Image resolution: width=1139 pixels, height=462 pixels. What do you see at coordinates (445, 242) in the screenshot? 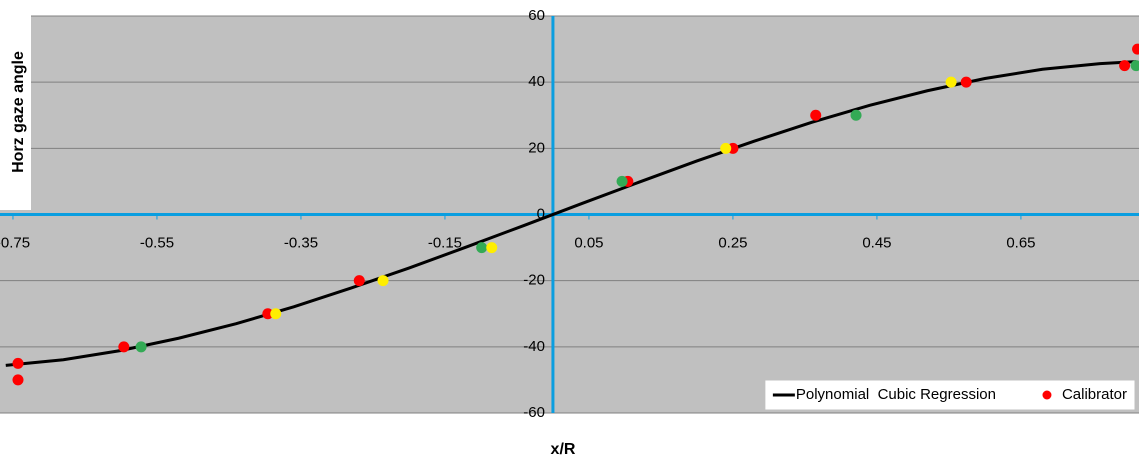
I see `x-tick-label: -0.15` at bounding box center [445, 242].